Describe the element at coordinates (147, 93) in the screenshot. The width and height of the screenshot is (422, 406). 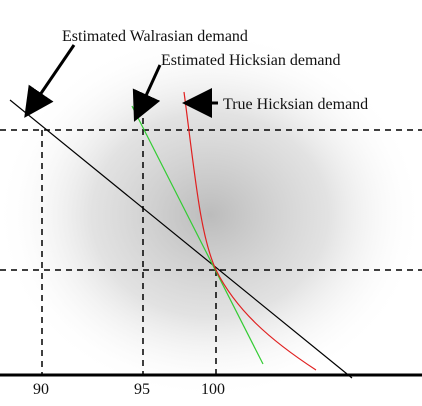
I see `hicksian-est-arrow` at that location.